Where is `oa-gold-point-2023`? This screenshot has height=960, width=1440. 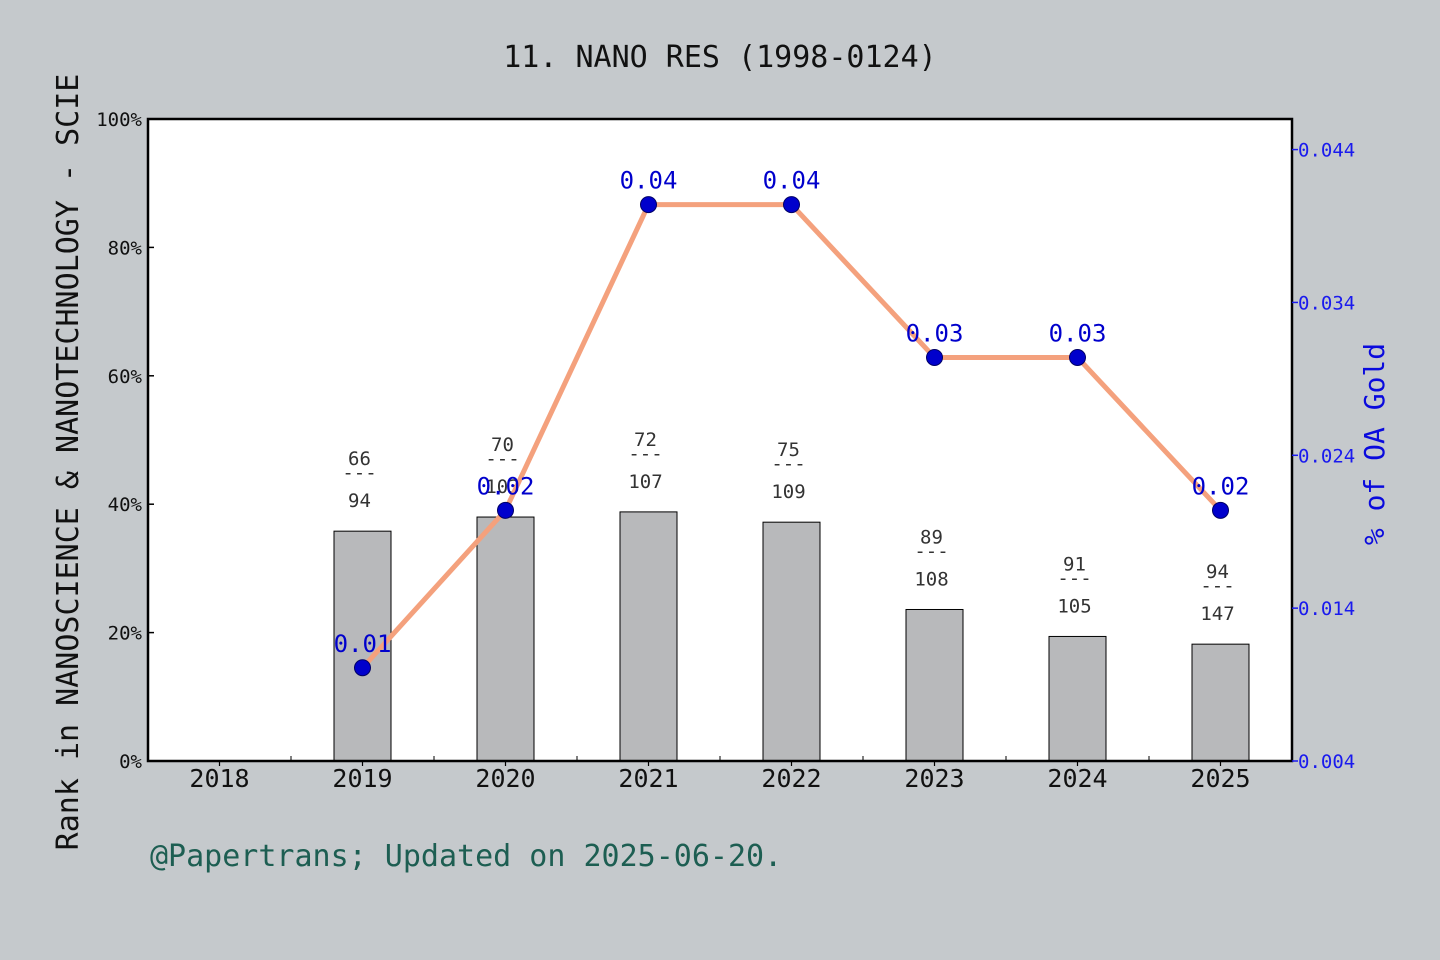 oa-gold-point-2023 is located at coordinates (934, 357).